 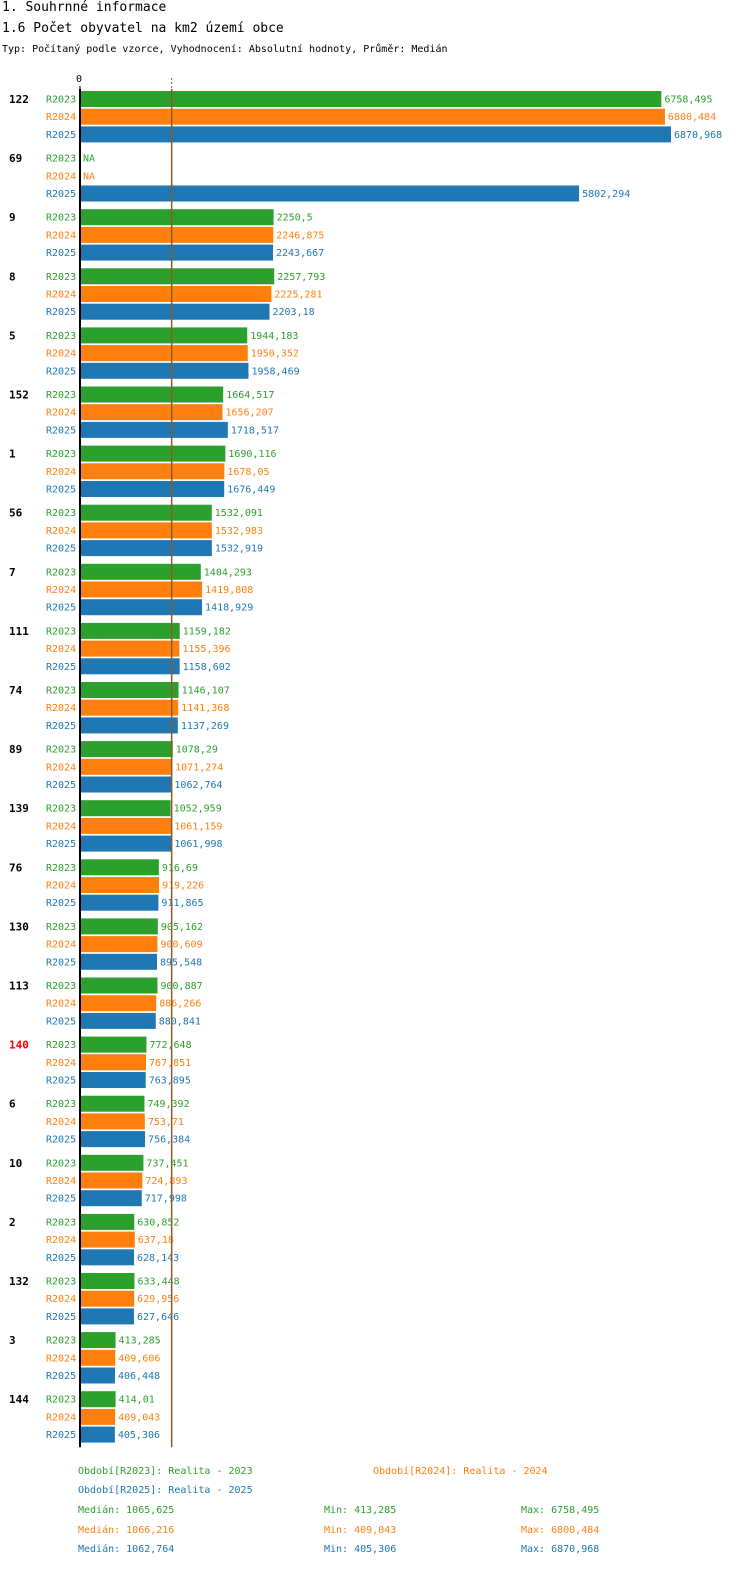 What do you see at coordinates (158, 1222) in the screenshot?
I see `value-label: 630,852` at bounding box center [158, 1222].